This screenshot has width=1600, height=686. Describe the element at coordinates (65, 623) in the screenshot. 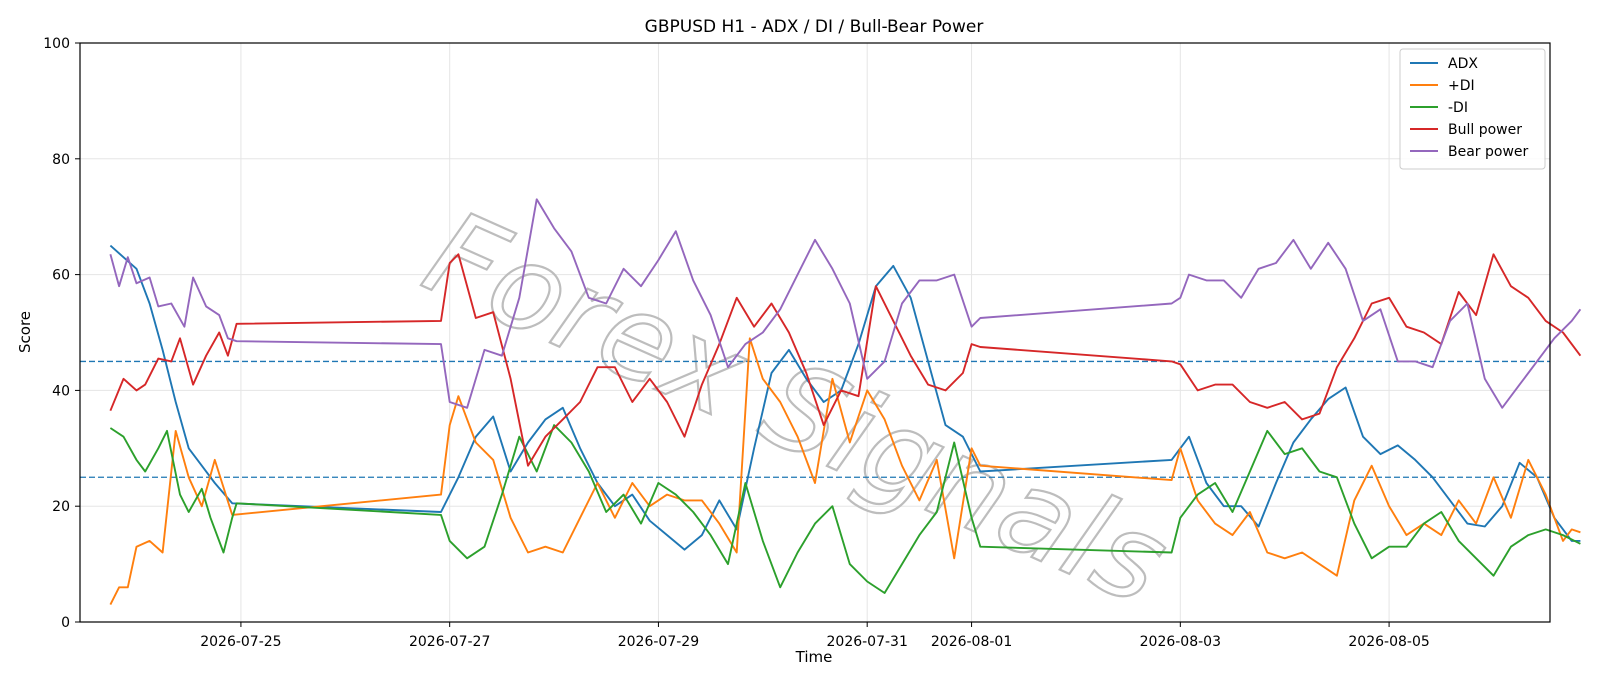

I see `y-tick-label: 0` at that location.